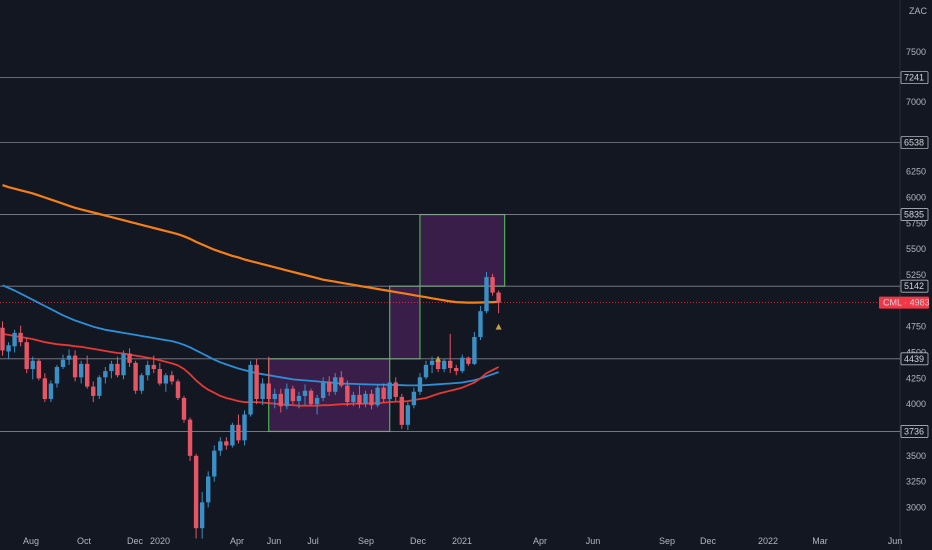 The image size is (932, 550). Describe the element at coordinates (250, 244) in the screenshot. I see `ema200-line` at that location.